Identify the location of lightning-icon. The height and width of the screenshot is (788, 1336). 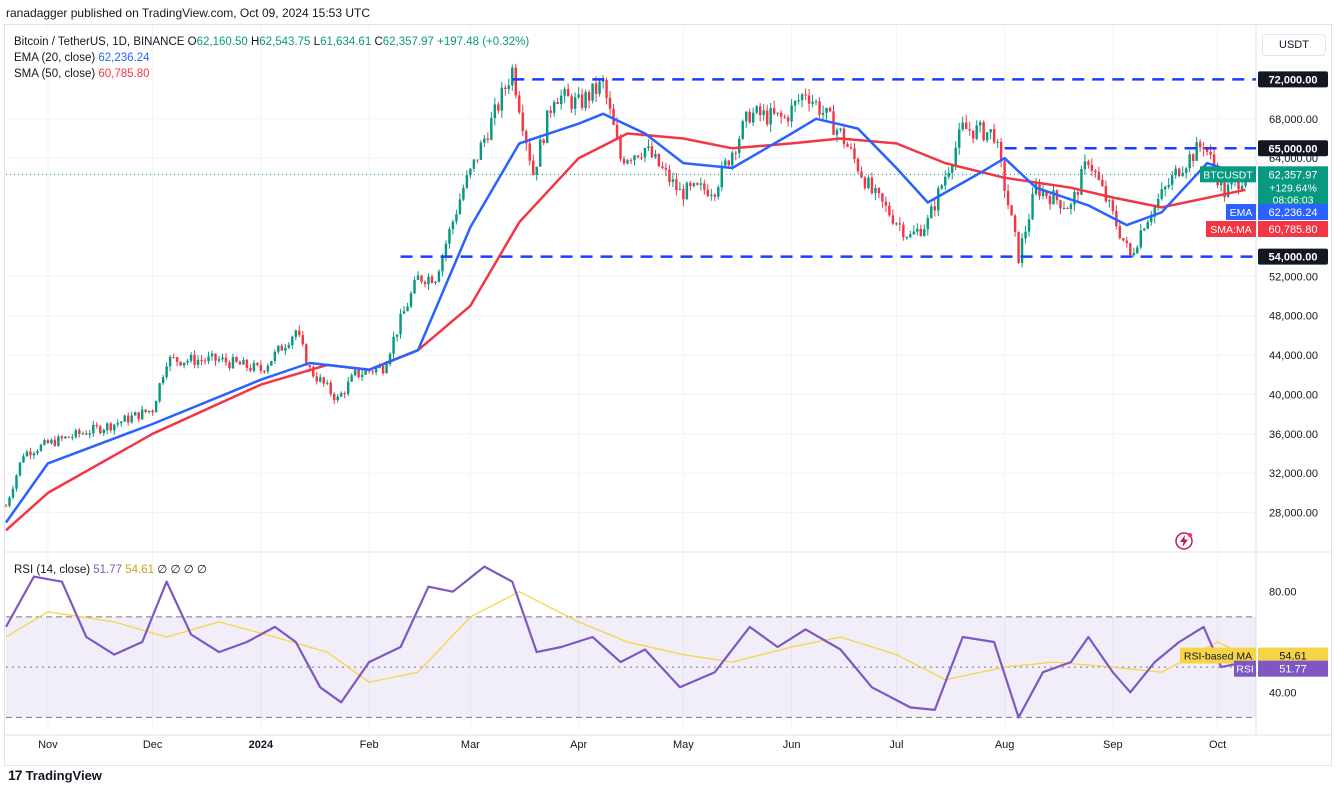
(1184, 541).